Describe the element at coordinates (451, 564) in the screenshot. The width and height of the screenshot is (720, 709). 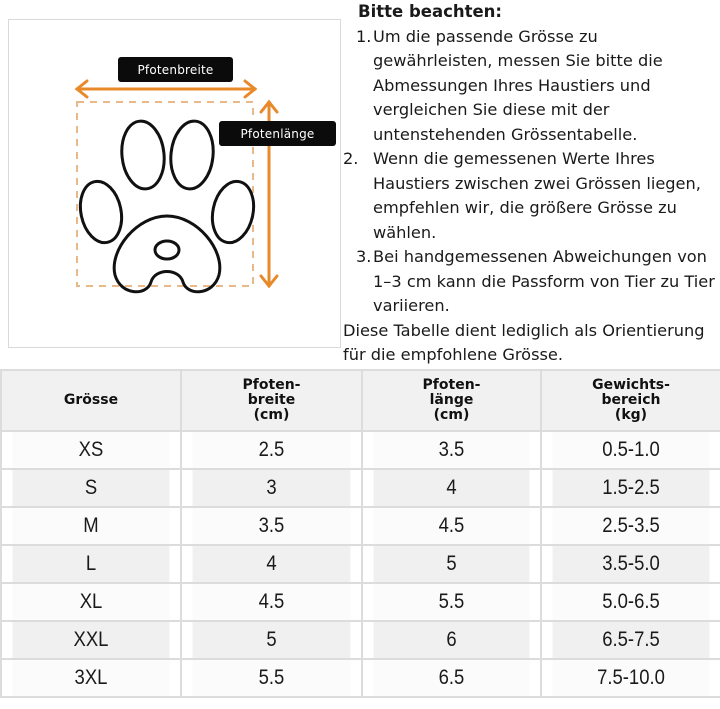
I see `cell-paw-length: 5` at that location.